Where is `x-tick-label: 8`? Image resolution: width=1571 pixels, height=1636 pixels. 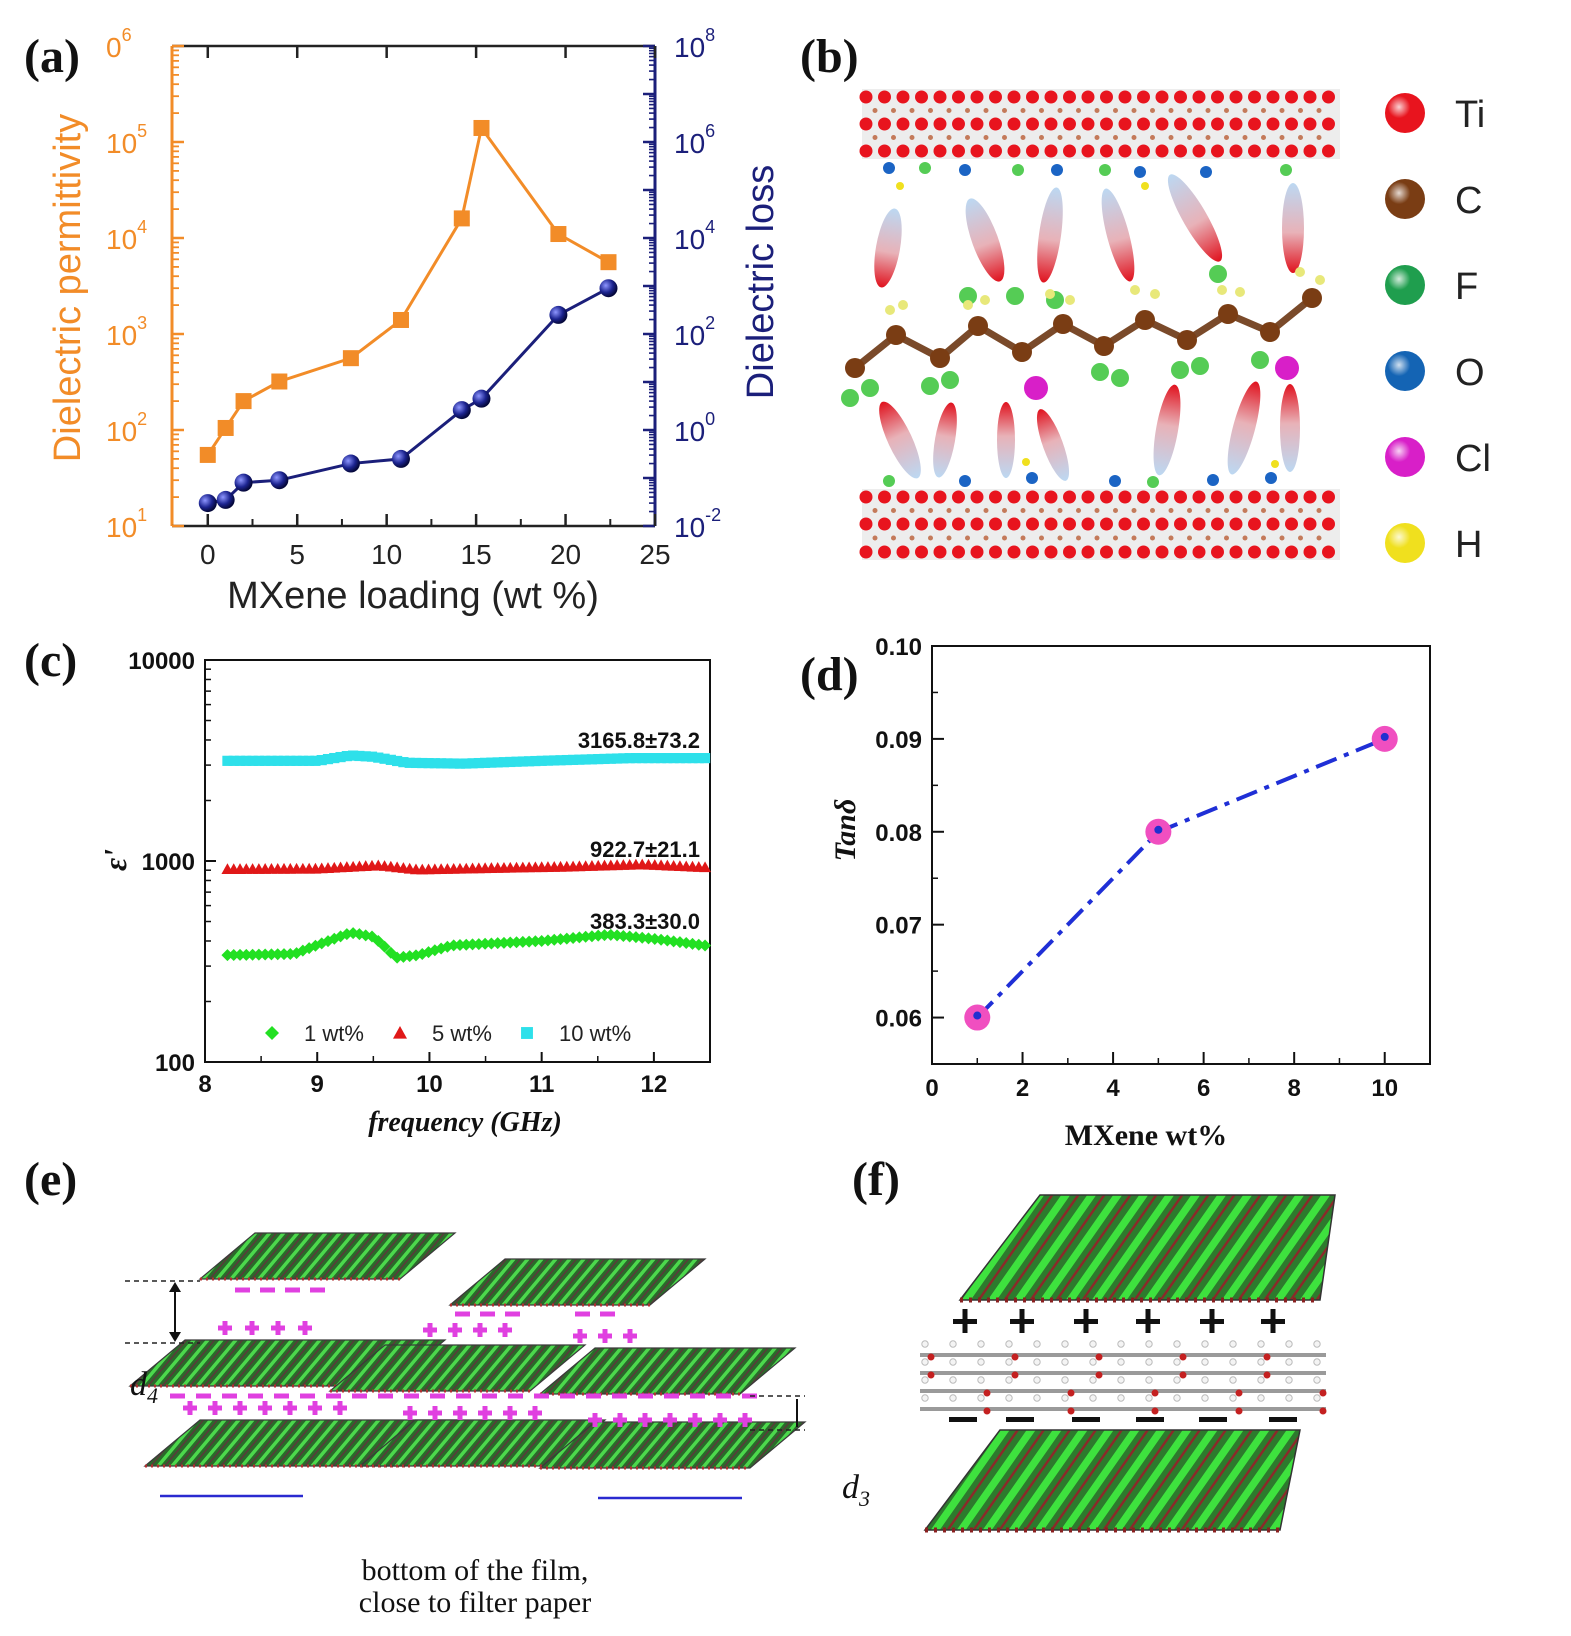 x-tick-label: 8 is located at coordinates (204, 1084).